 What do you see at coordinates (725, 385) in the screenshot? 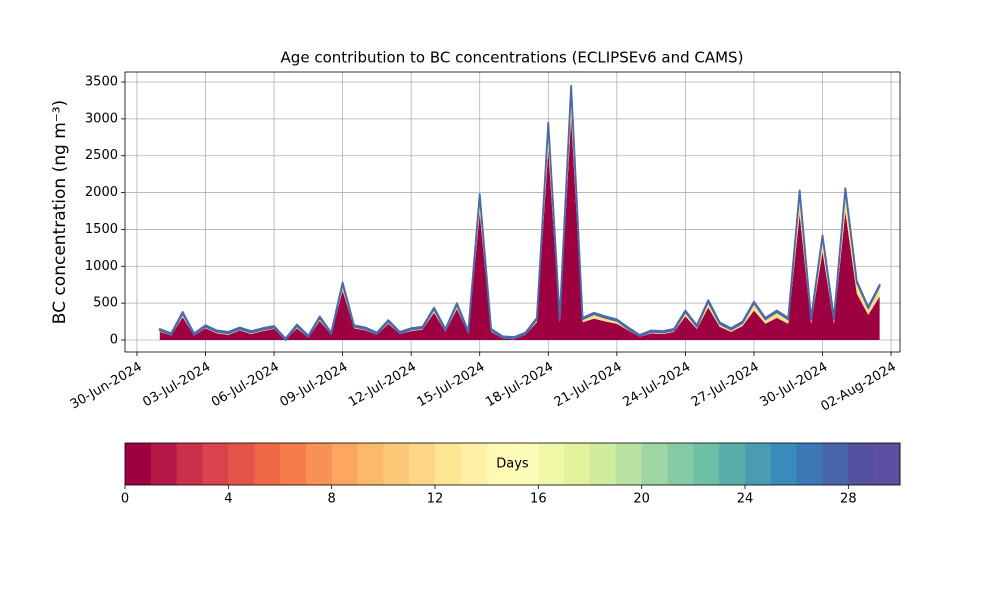
I see `x-tick-label: 27-Jul-2024` at bounding box center [725, 385].